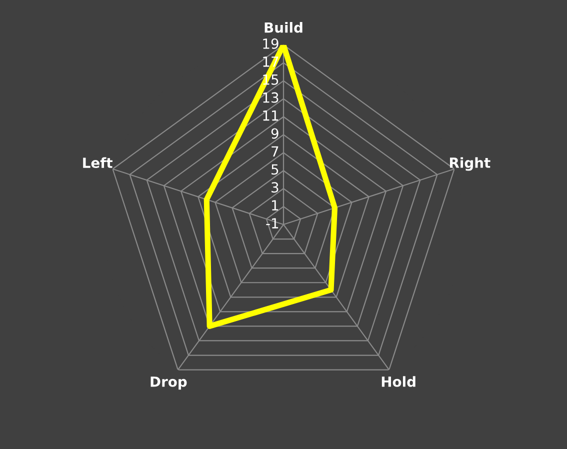 This screenshot has height=449, width=567. Describe the element at coordinates (275, 187) in the screenshot. I see `y-tick-label: 3` at that location.